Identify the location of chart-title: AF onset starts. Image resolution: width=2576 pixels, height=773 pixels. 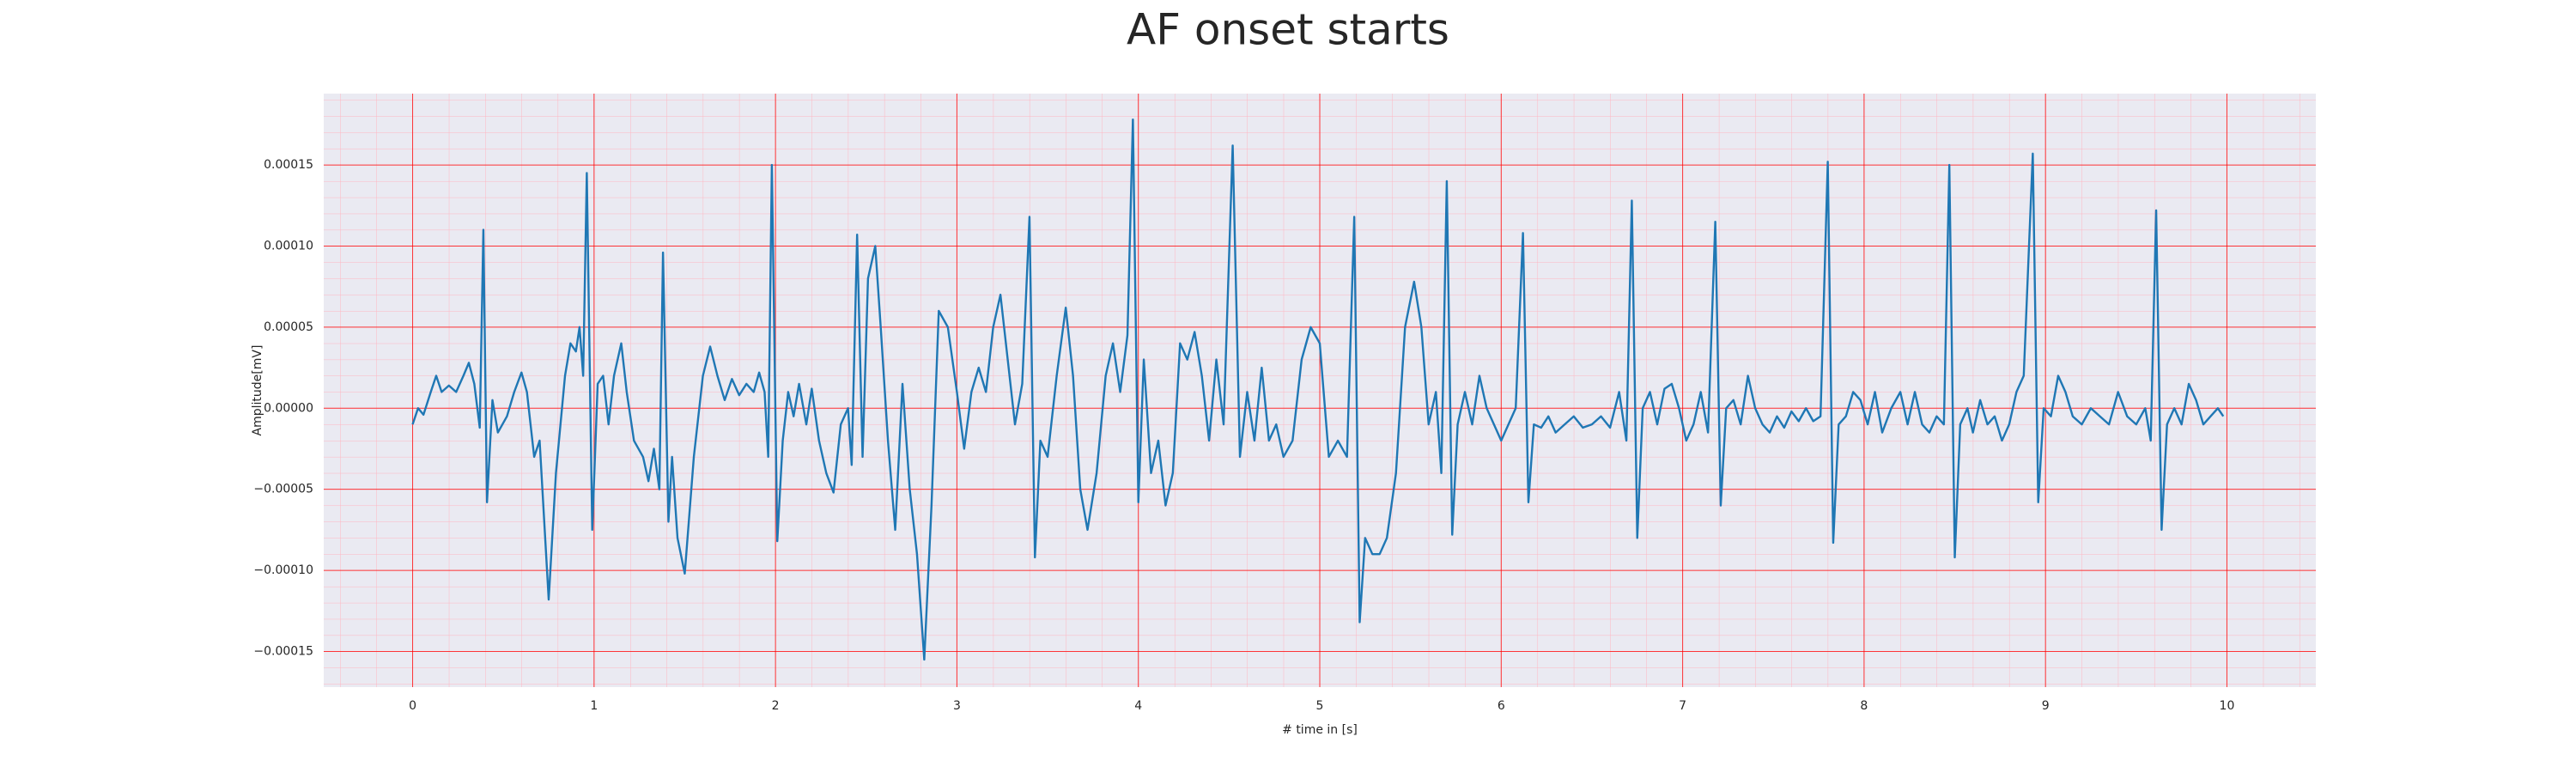
(1288, 30).